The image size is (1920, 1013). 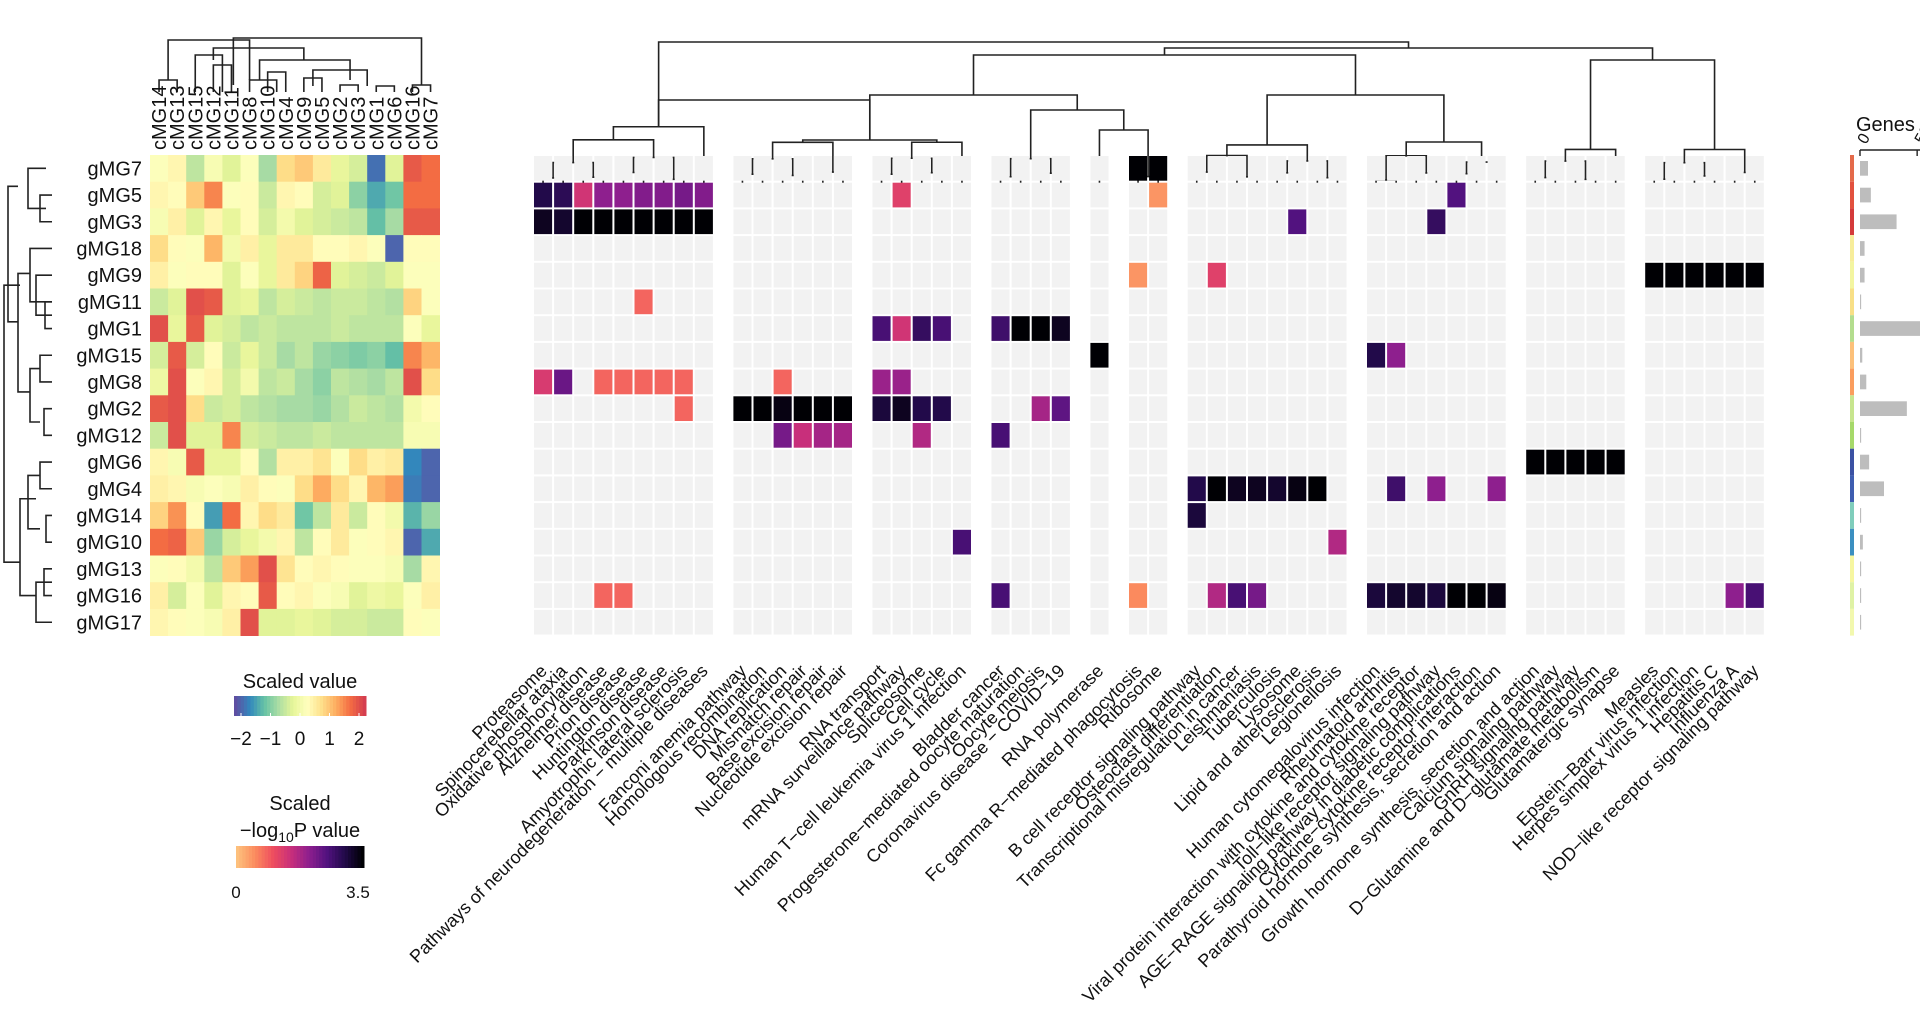 I want to click on strip-cell, so click(x=1852, y=328).